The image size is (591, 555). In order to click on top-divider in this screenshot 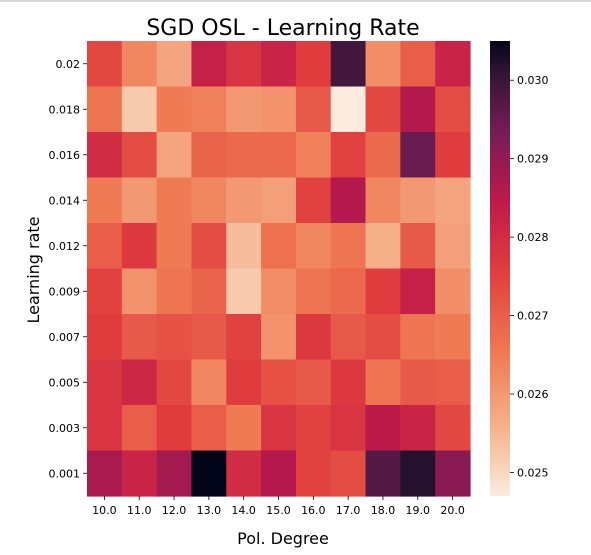, I will do `click(295, 1)`.